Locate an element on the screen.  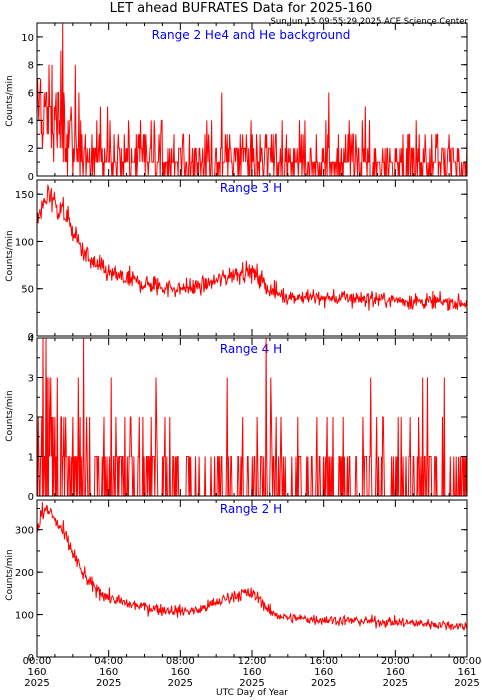
y-tick-label: 200 is located at coordinates (24, 573).